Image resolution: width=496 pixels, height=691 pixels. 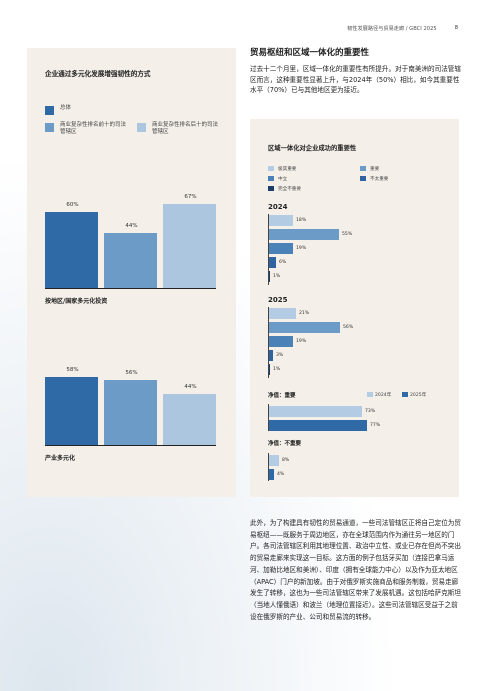 What do you see at coordinates (287, 169) in the screenshot?
I see `legend-label-extremely-important: 极其重要` at bounding box center [287, 169].